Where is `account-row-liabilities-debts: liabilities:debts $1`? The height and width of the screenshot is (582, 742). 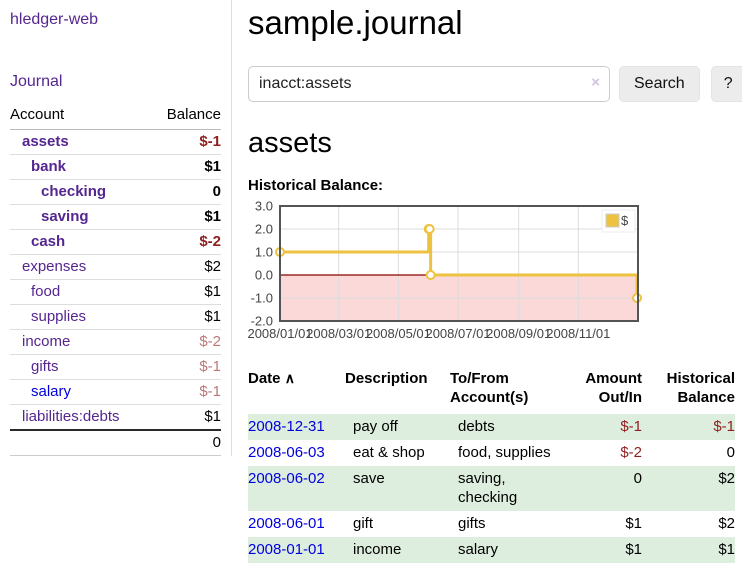
account-row-liabilities-debts: liabilities:debts $1 is located at coordinates (115, 417).